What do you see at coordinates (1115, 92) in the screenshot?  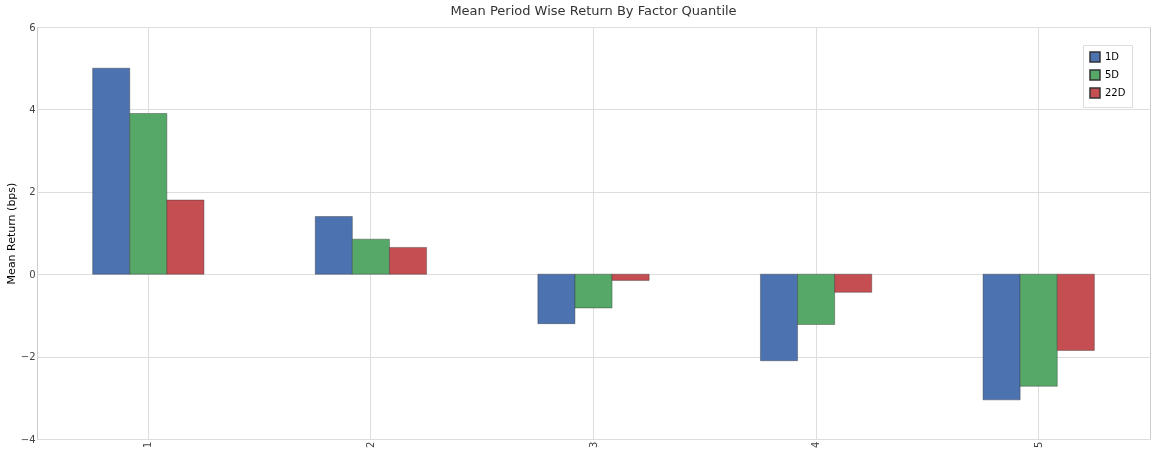 I see `legend-label: 22D` at bounding box center [1115, 92].